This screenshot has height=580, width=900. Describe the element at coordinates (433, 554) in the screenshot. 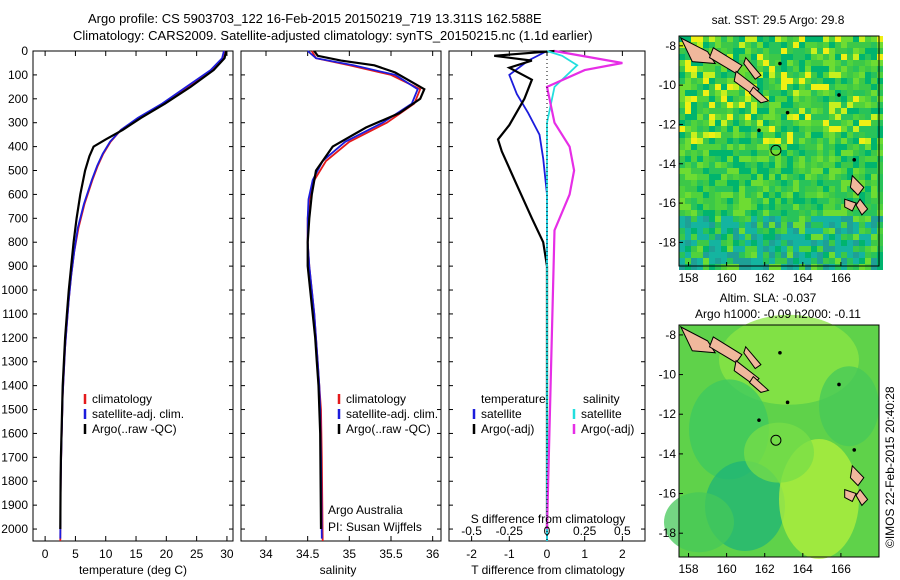

I see `x-tick-label: 36` at that location.